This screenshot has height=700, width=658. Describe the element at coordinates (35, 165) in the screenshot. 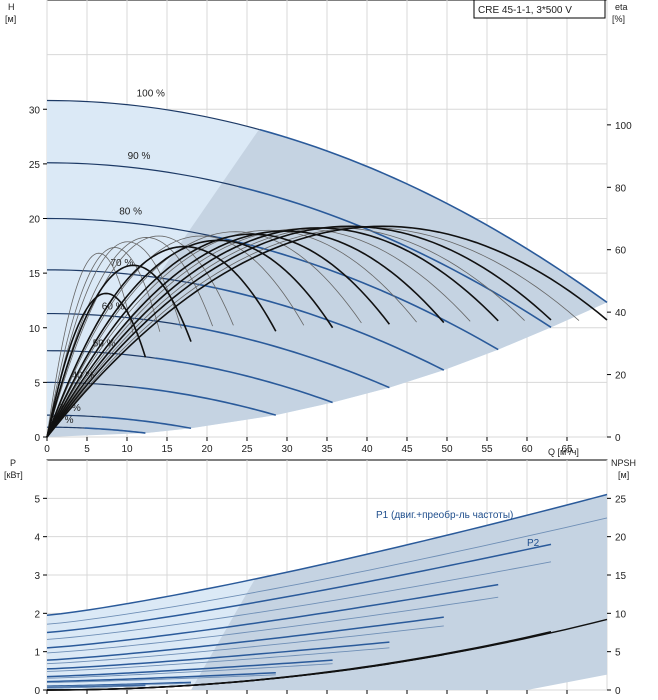

I see `head-tick-label: 25` at that location.